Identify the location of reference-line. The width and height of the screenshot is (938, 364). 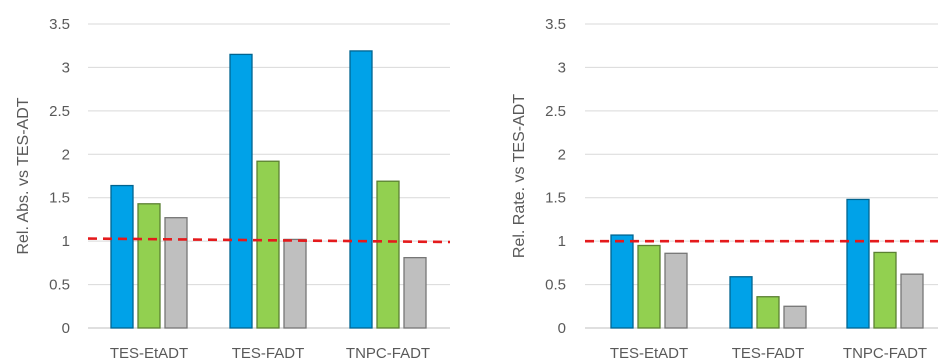
(269, 240).